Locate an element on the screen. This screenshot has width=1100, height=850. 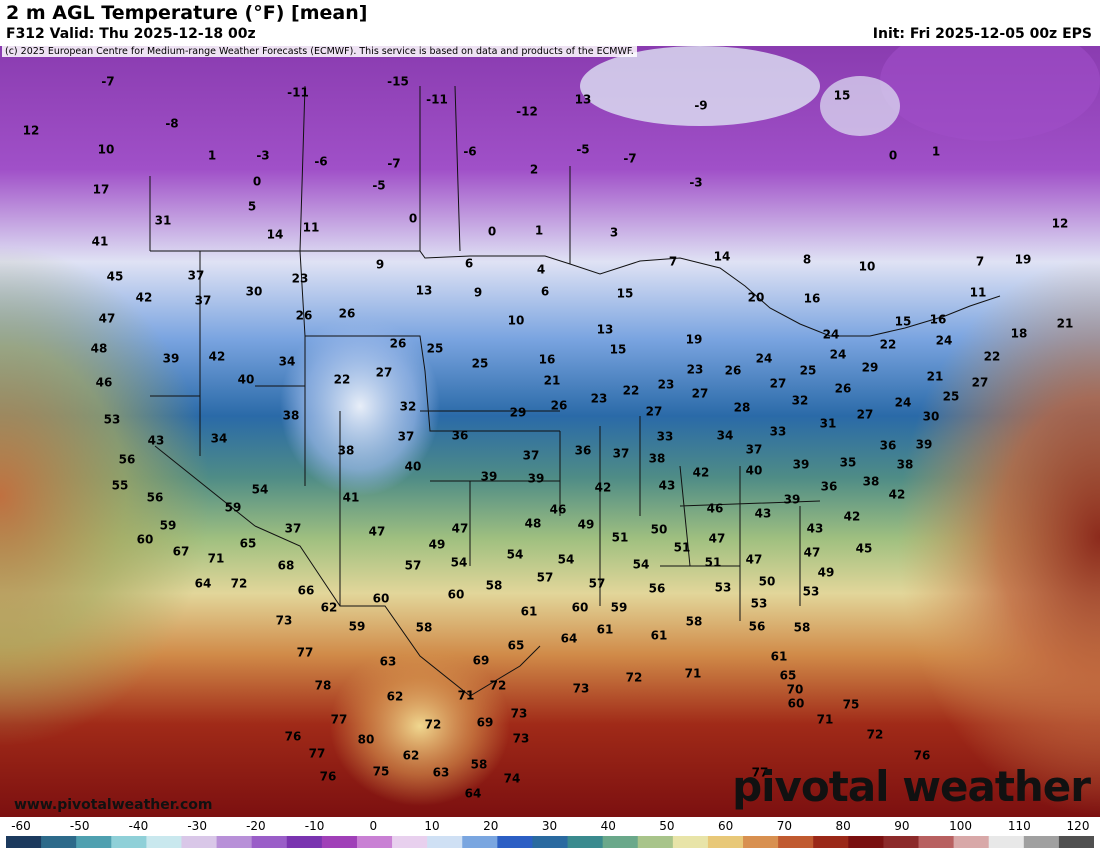
colorbar-tick-label: 110 is located at coordinates (1019, 826).